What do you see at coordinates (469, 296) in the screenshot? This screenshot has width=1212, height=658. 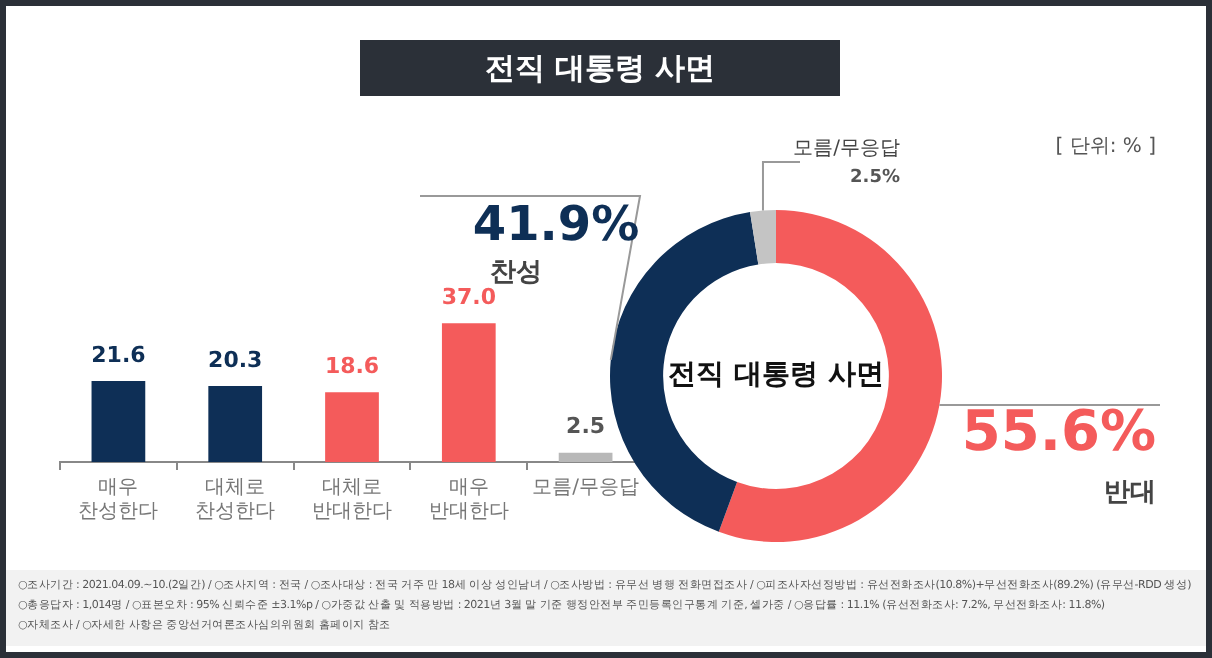 I see `data-label: 37.0` at bounding box center [469, 296].